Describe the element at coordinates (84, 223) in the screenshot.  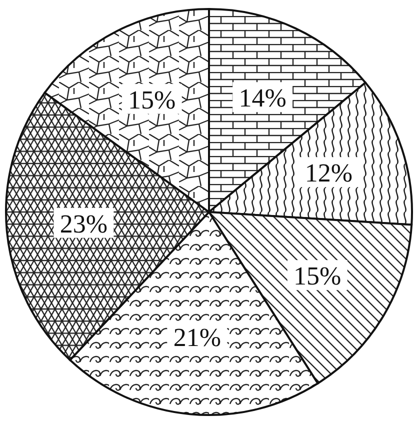
I see `data-label: 23%` at that location.